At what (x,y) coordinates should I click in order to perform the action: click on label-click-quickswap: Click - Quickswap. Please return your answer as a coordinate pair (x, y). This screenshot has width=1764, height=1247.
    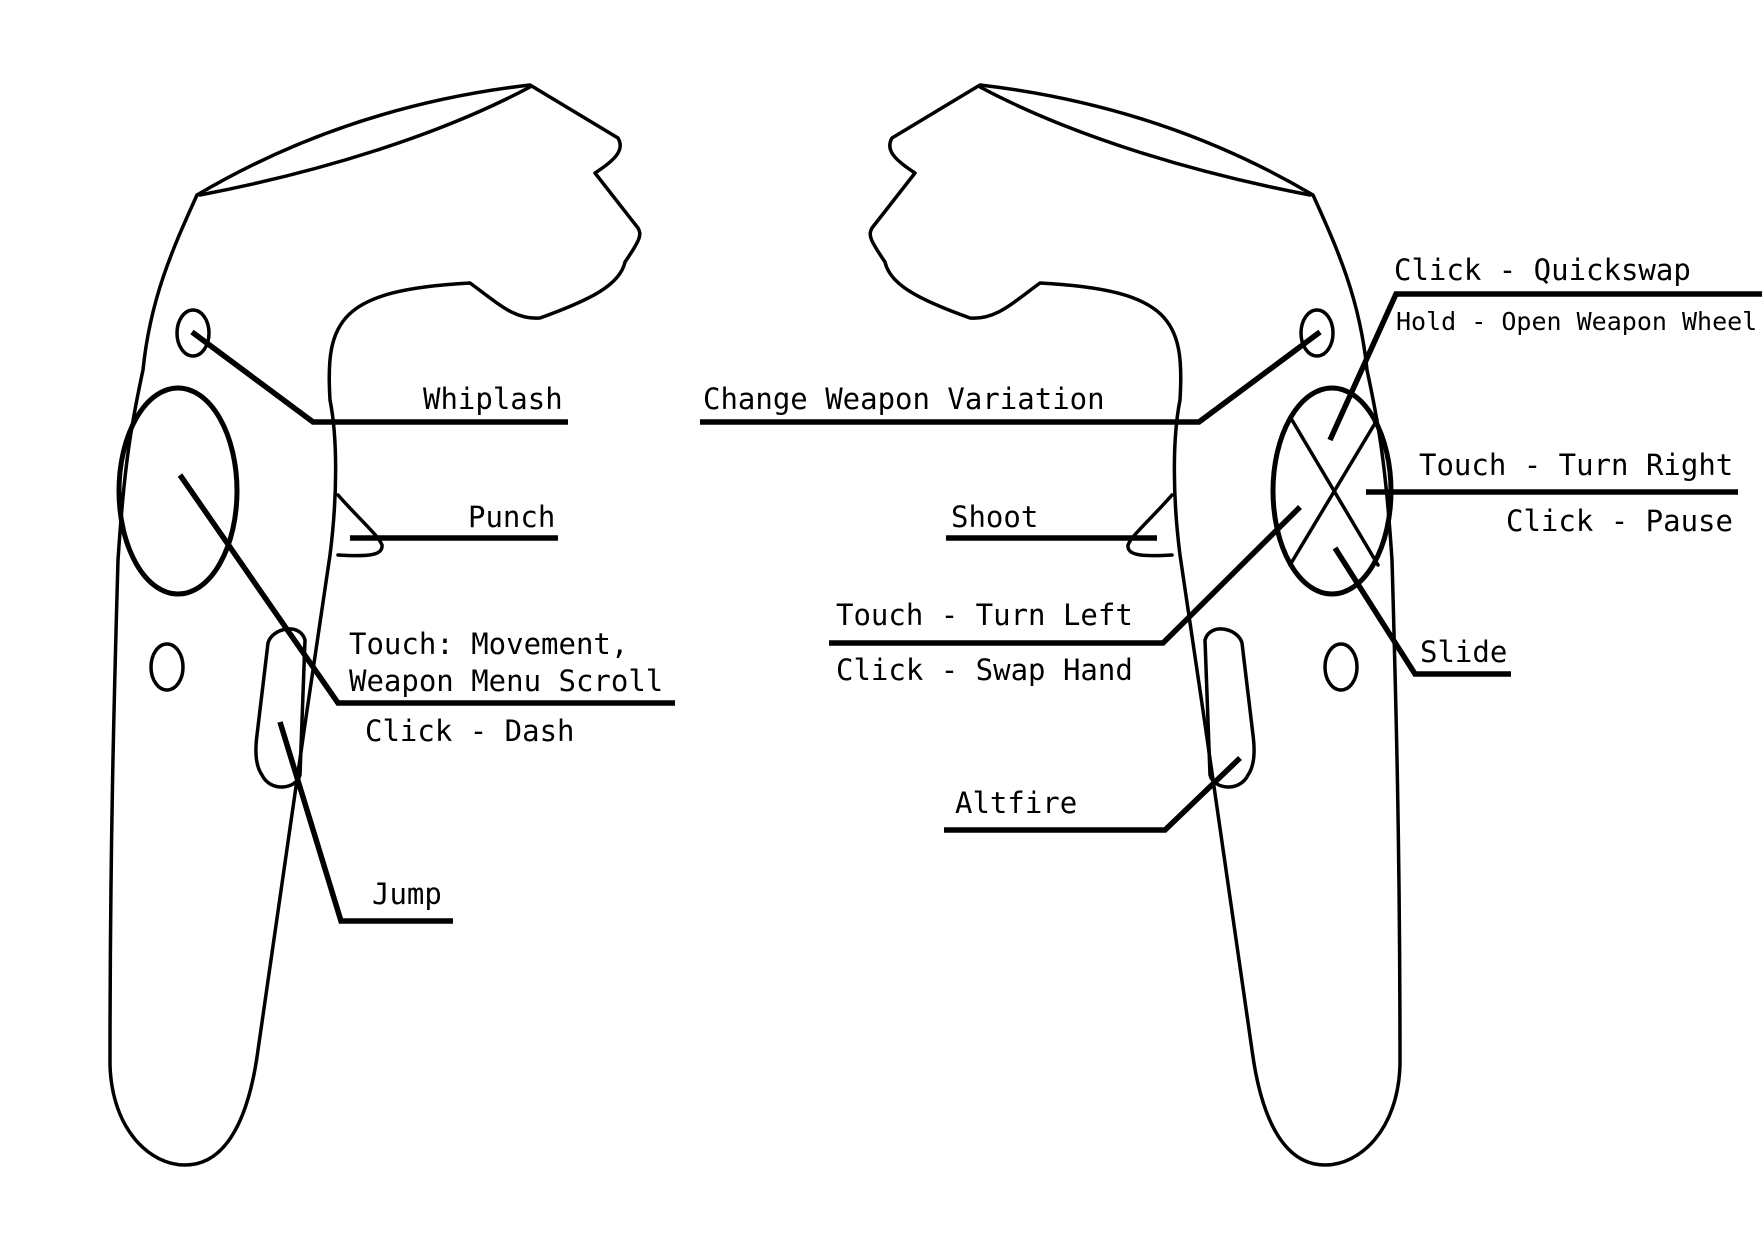
    Looking at the image, I should click on (1542, 270).